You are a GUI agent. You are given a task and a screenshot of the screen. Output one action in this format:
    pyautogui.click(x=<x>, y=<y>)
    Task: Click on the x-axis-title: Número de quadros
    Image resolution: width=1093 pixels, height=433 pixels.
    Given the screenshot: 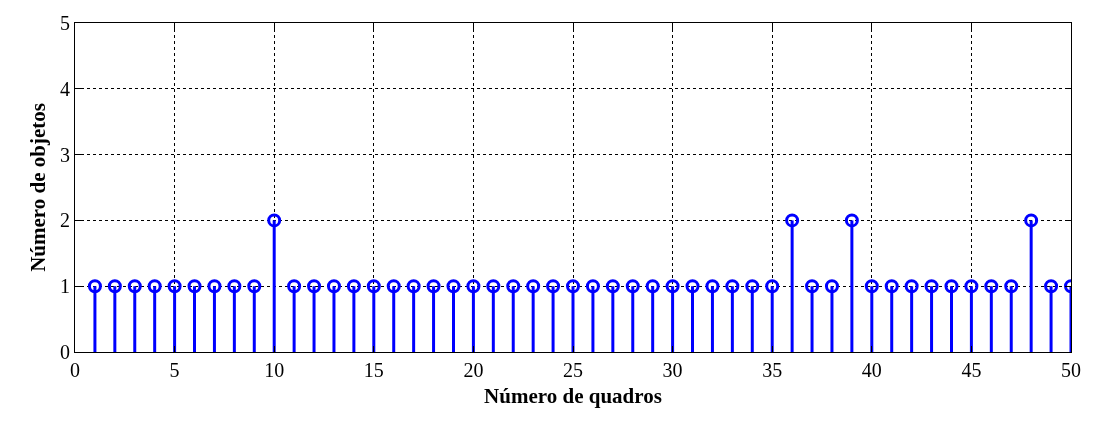 What is the action you would take?
    pyautogui.click(x=573, y=396)
    